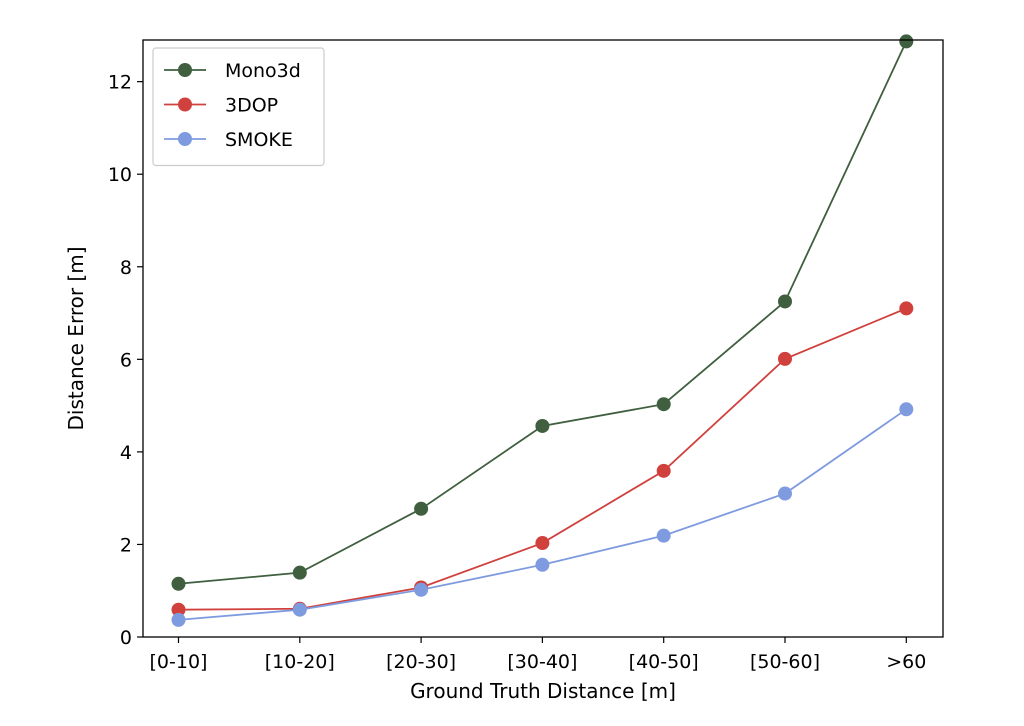 The height and width of the screenshot is (726, 1024). What do you see at coordinates (120, 175) in the screenshot?
I see `y-tick-label: 10` at bounding box center [120, 175].